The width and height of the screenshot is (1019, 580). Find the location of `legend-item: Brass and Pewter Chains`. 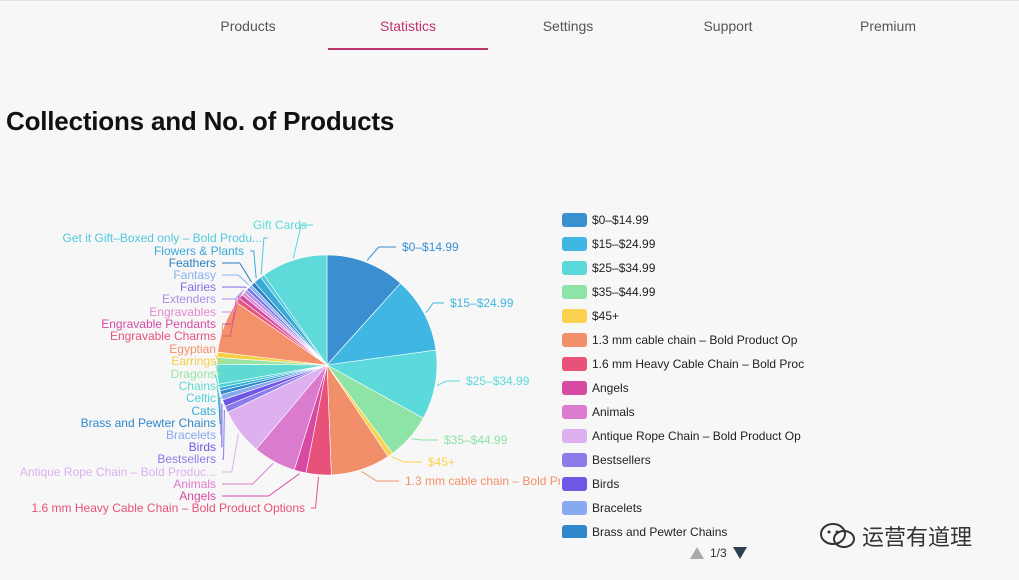

legend-item: Brass and Pewter Chains is located at coordinates (684, 529).